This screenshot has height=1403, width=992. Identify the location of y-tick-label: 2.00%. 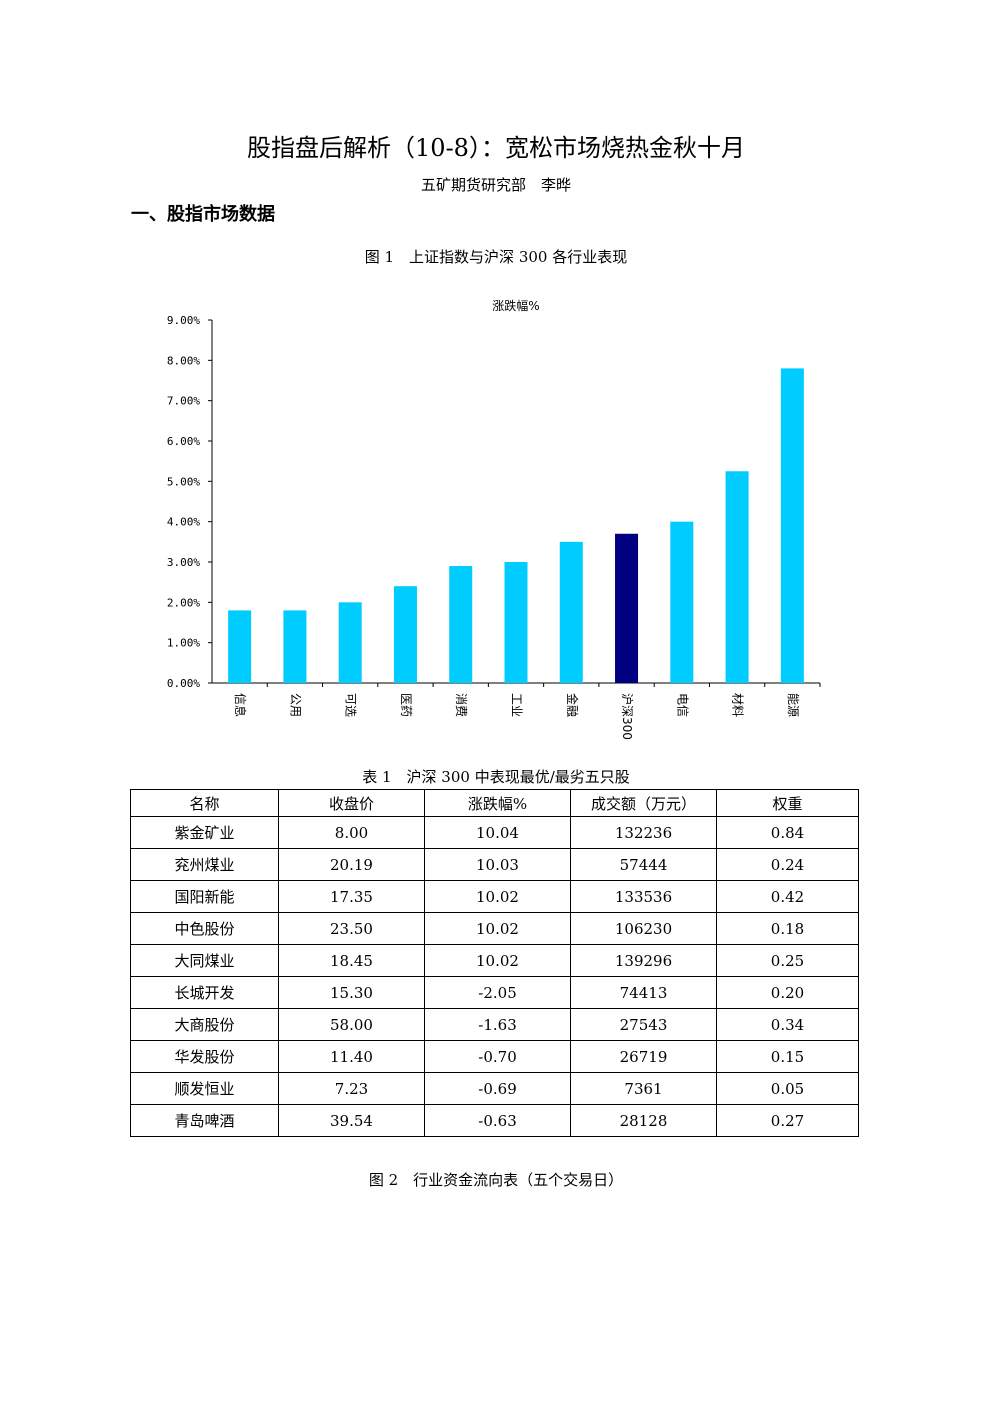
(183, 602).